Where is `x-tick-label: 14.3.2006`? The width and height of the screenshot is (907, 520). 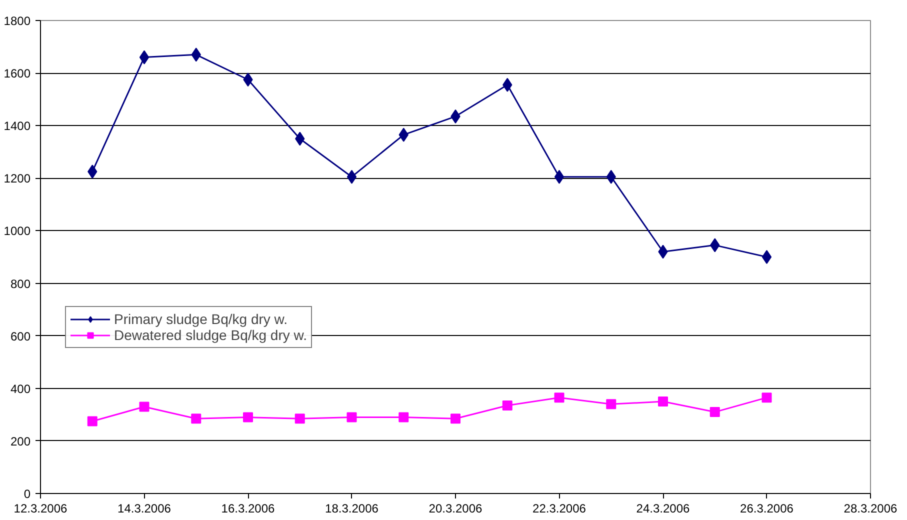 x-tick-label: 14.3.2006 is located at coordinates (145, 509).